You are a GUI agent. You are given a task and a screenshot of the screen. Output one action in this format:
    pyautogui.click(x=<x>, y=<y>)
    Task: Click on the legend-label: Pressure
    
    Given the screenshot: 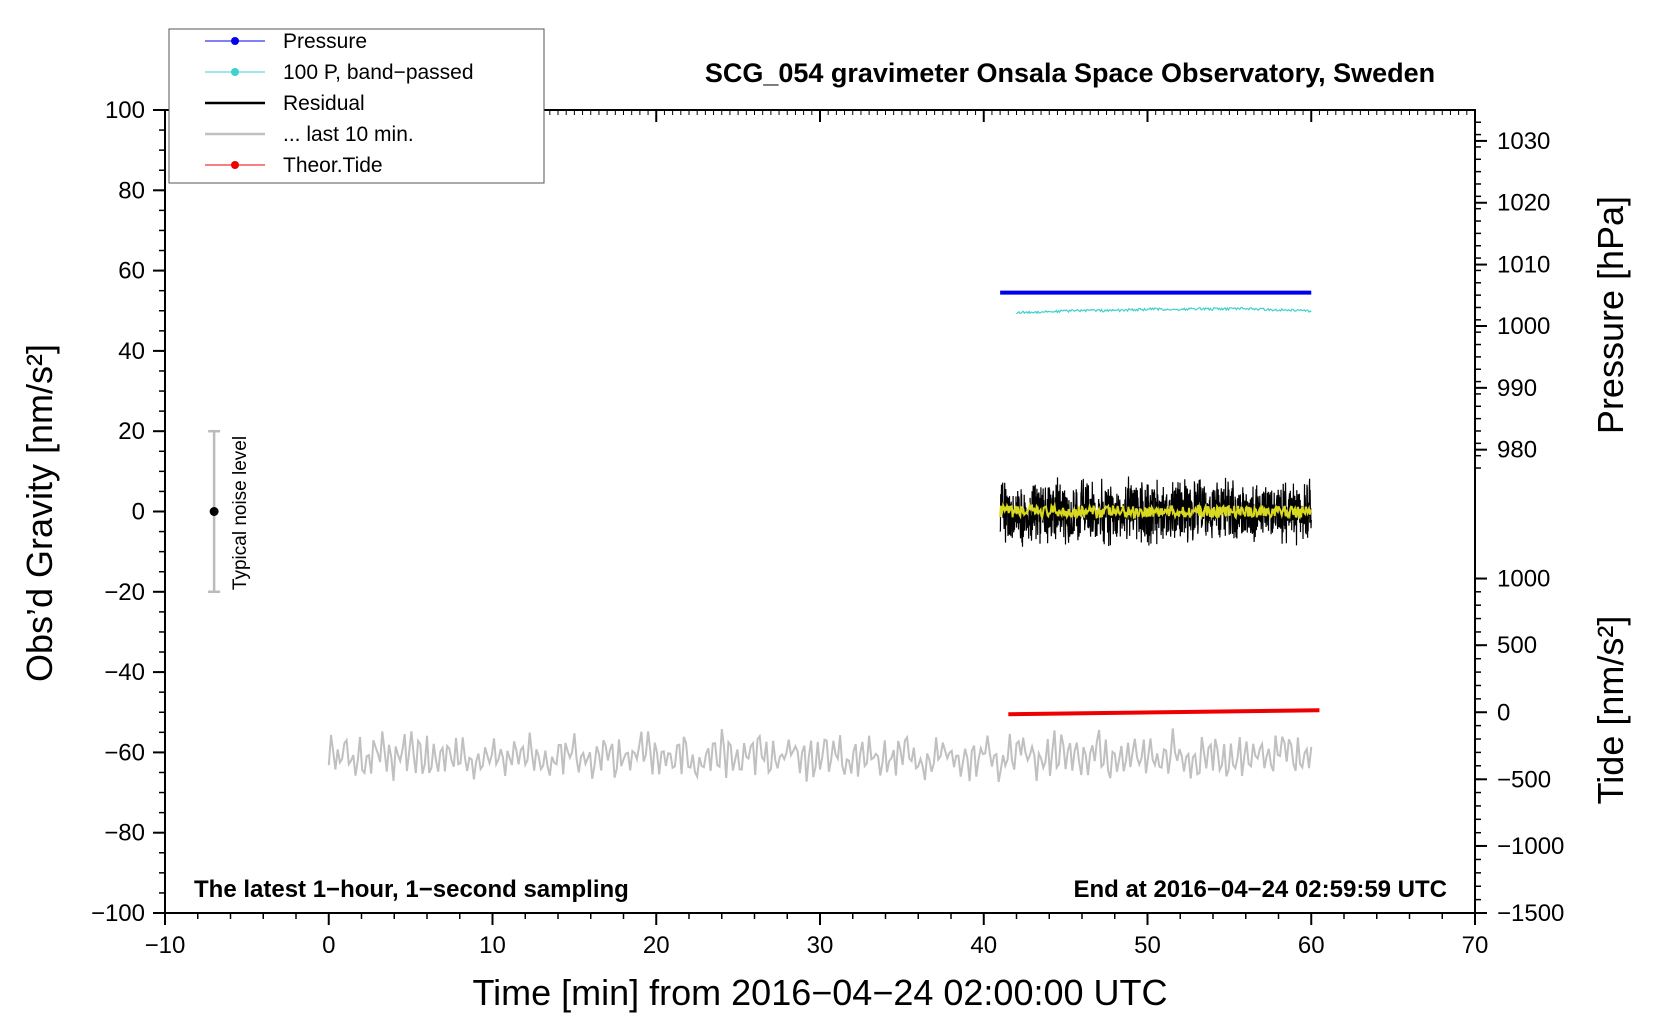 What is the action you would take?
    pyautogui.click(x=325, y=41)
    